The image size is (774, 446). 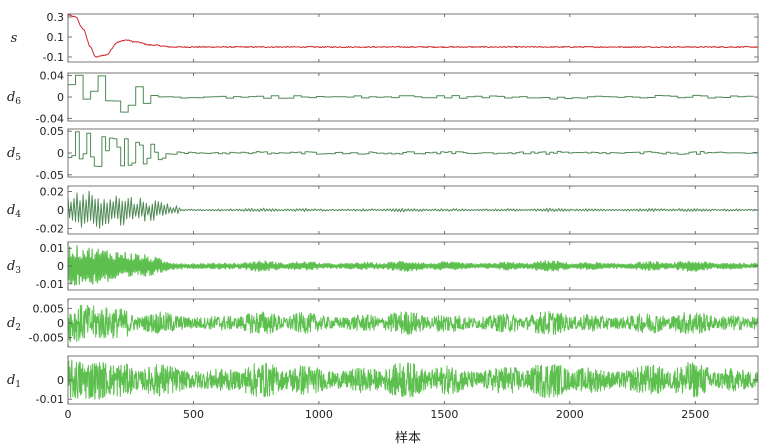 I want to click on panel-d6: 0.04 0 -0.04 d6, so click(x=383, y=97).